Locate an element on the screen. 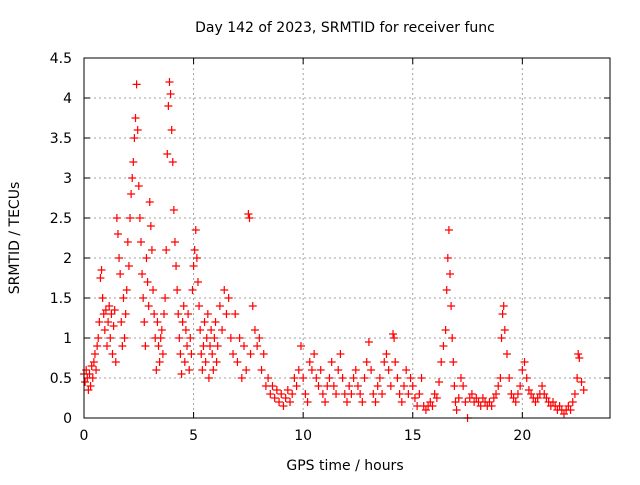 The height and width of the screenshot is (485, 640). x-tick-label: 20 is located at coordinates (522, 436).